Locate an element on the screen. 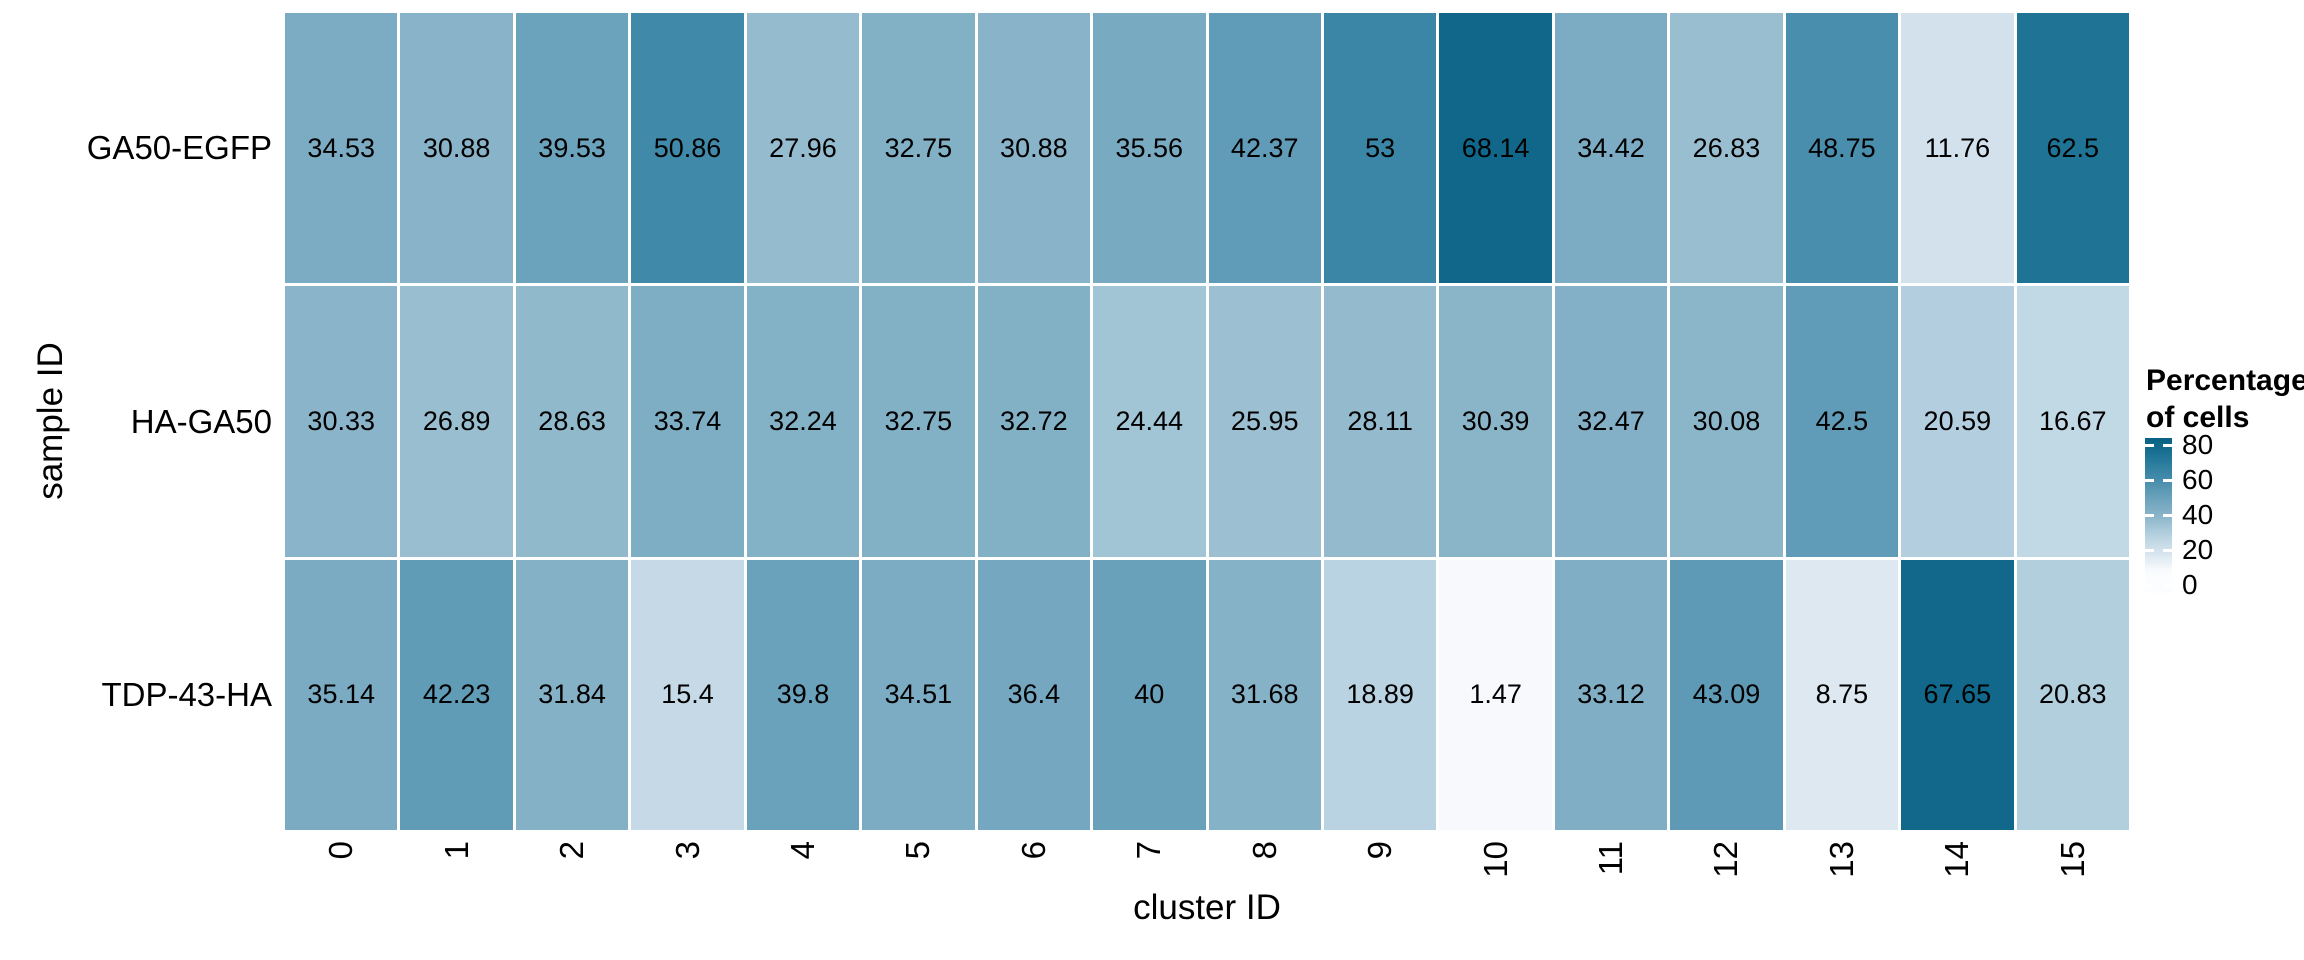 The height and width of the screenshot is (960, 2304). column-label: 12 is located at coordinates (1726, 859).